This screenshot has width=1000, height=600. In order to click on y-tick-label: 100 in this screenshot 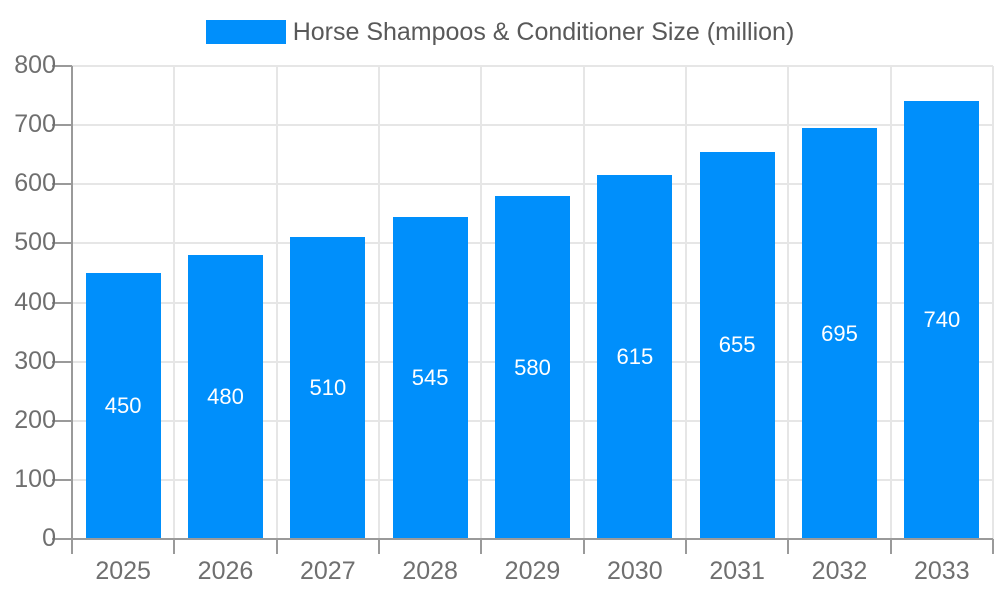, I will do `click(35, 478)`.